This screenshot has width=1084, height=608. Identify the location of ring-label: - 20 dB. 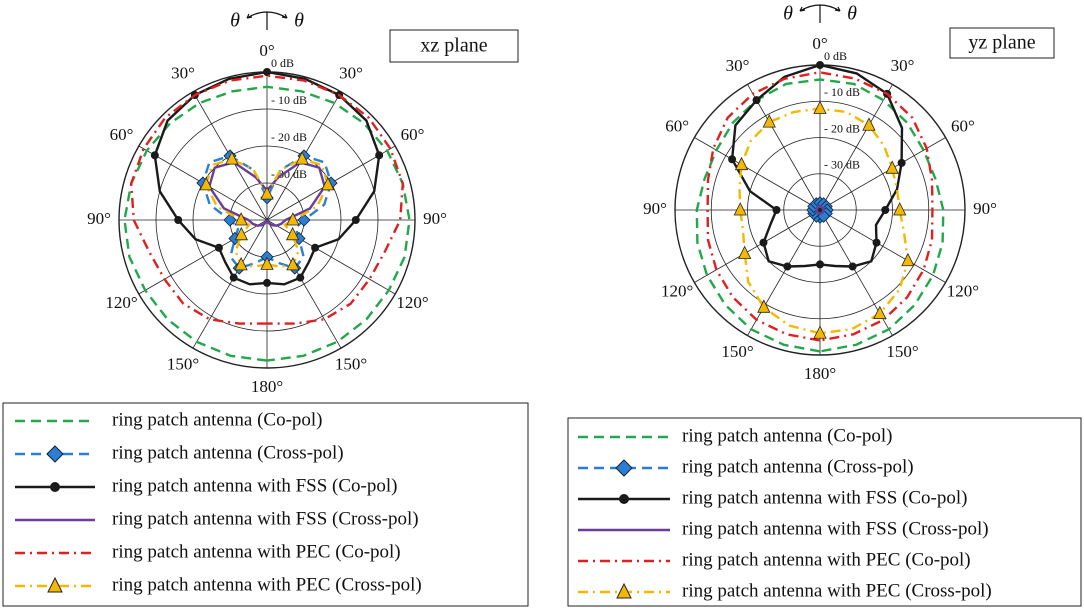
(842, 128).